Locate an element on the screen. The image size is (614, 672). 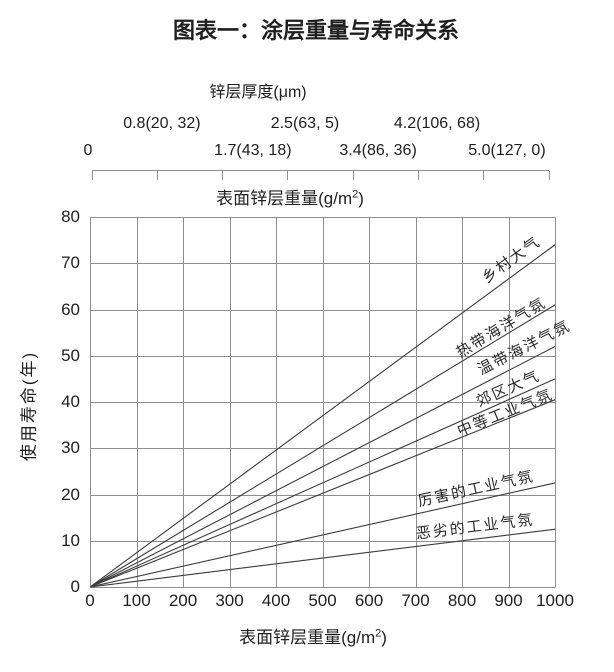
top-axis-label: 0 is located at coordinates (88, 150).